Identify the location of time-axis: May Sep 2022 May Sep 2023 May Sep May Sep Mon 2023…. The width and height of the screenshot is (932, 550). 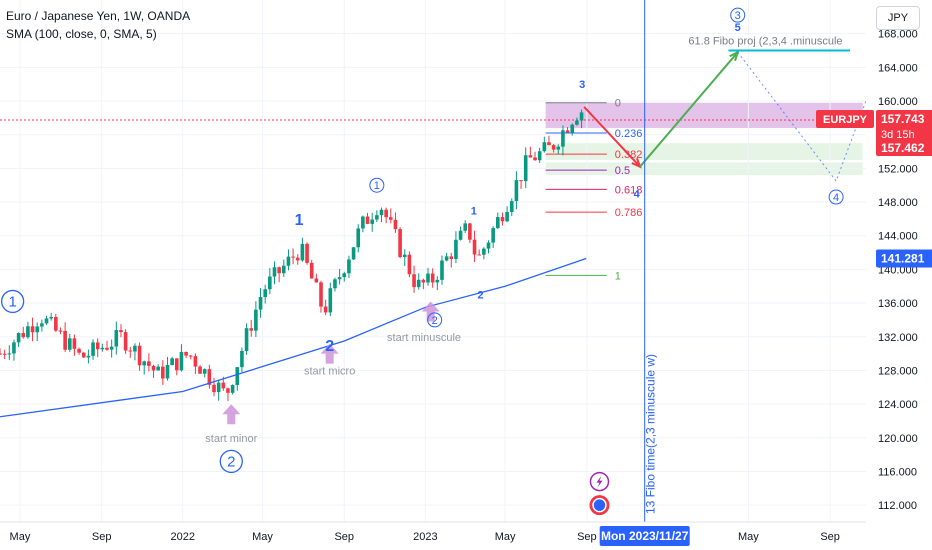
(466, 535).